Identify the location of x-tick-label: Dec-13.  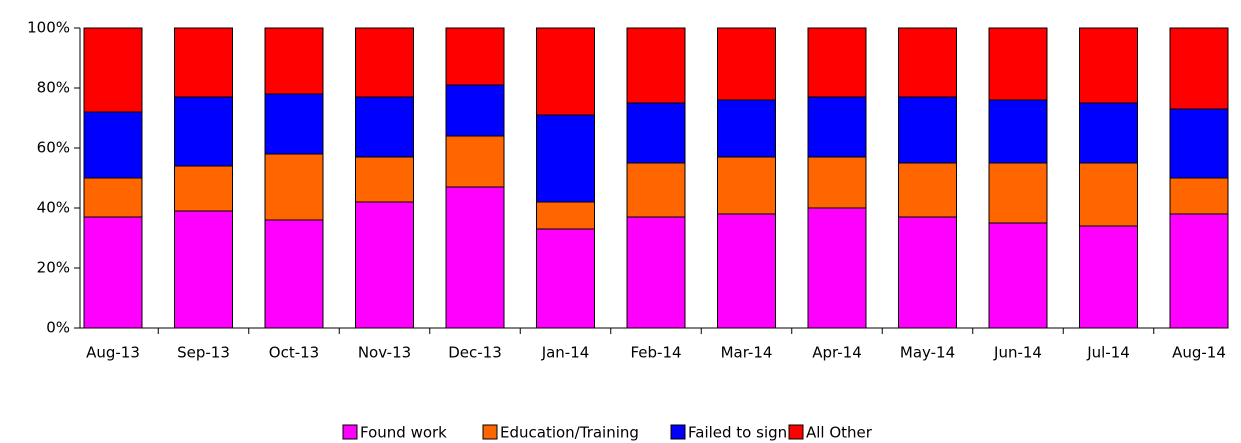
(475, 353).